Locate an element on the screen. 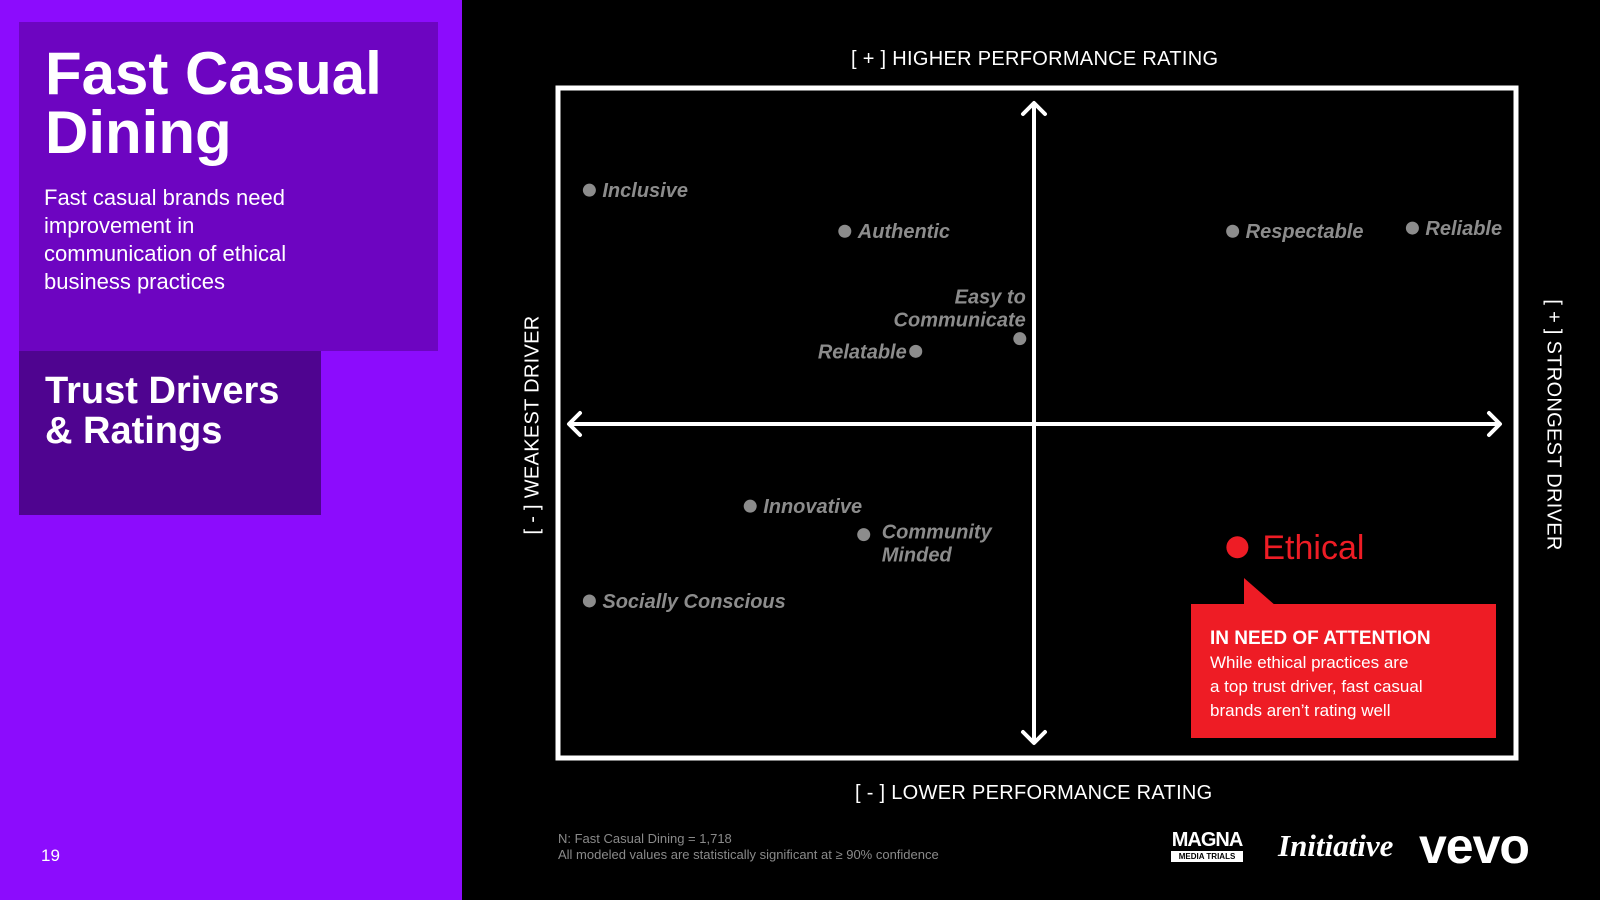  point-authentic is located at coordinates (845, 231).